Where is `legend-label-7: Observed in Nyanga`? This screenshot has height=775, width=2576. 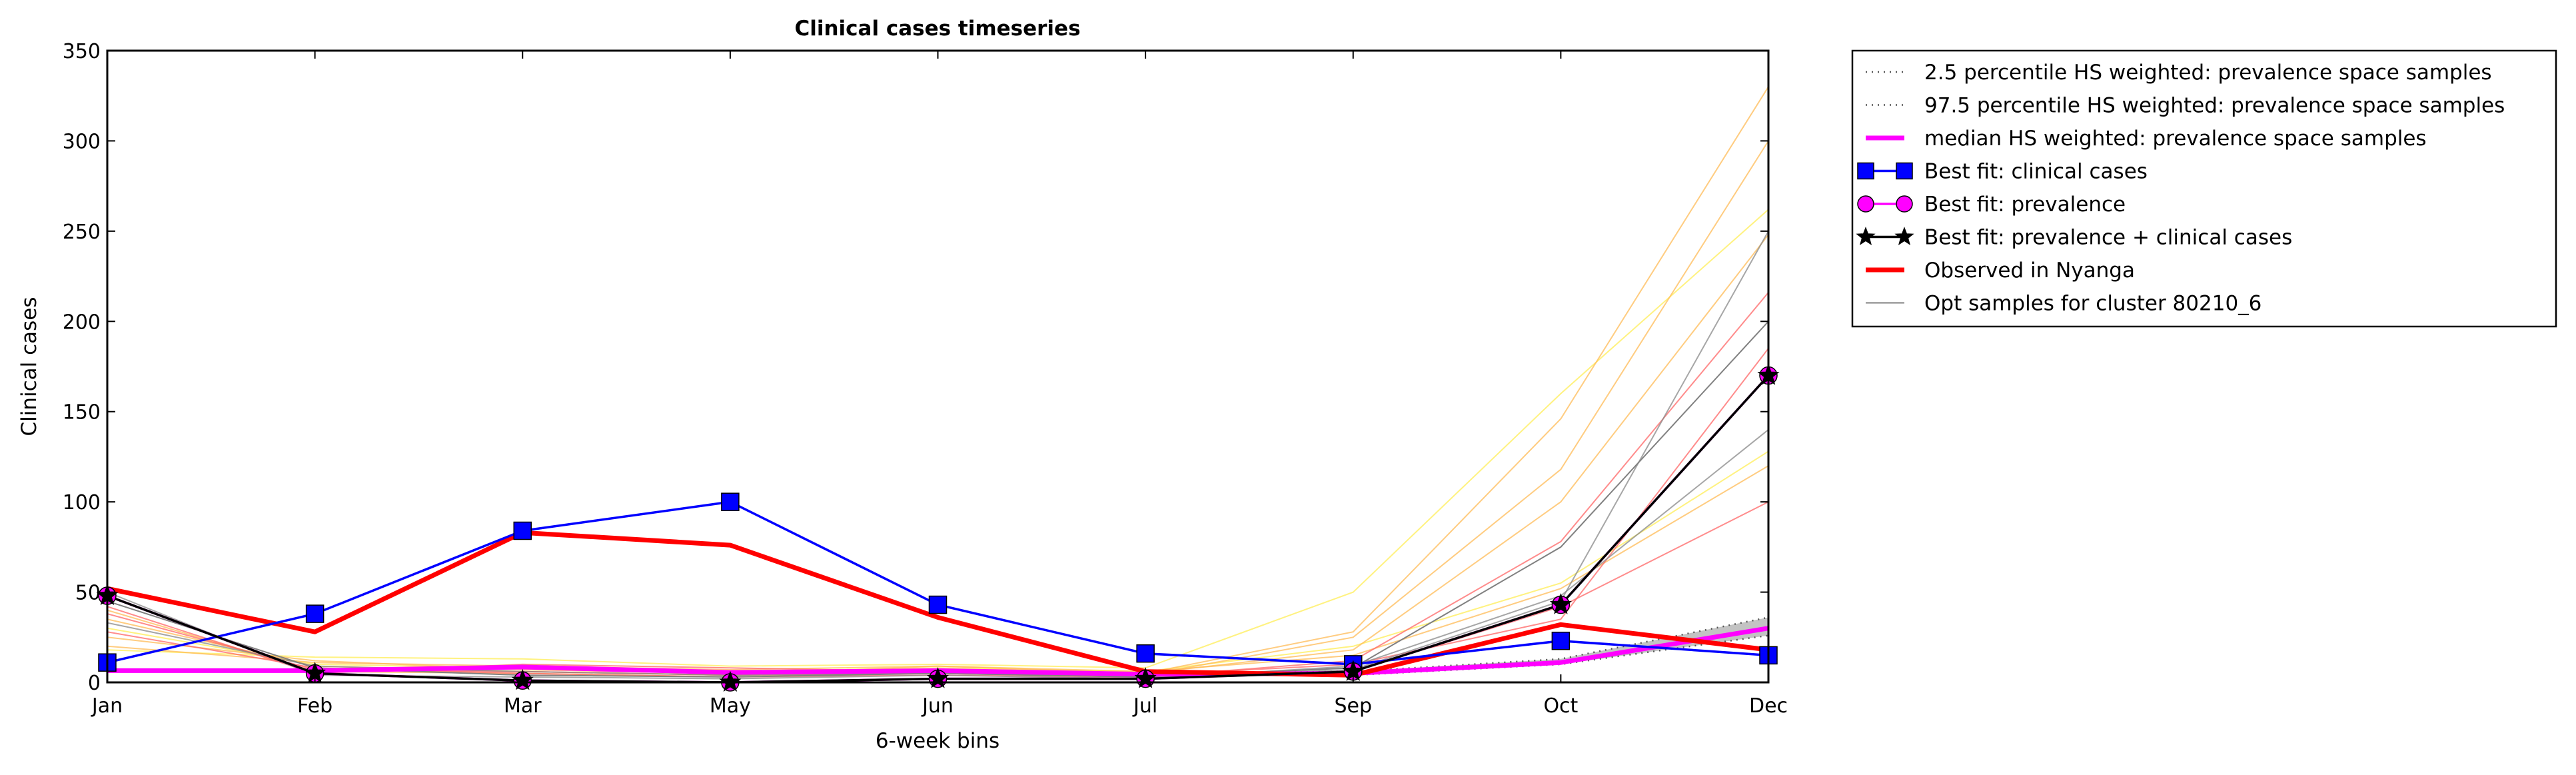 legend-label-7: Observed in Nyanga is located at coordinates (2029, 271).